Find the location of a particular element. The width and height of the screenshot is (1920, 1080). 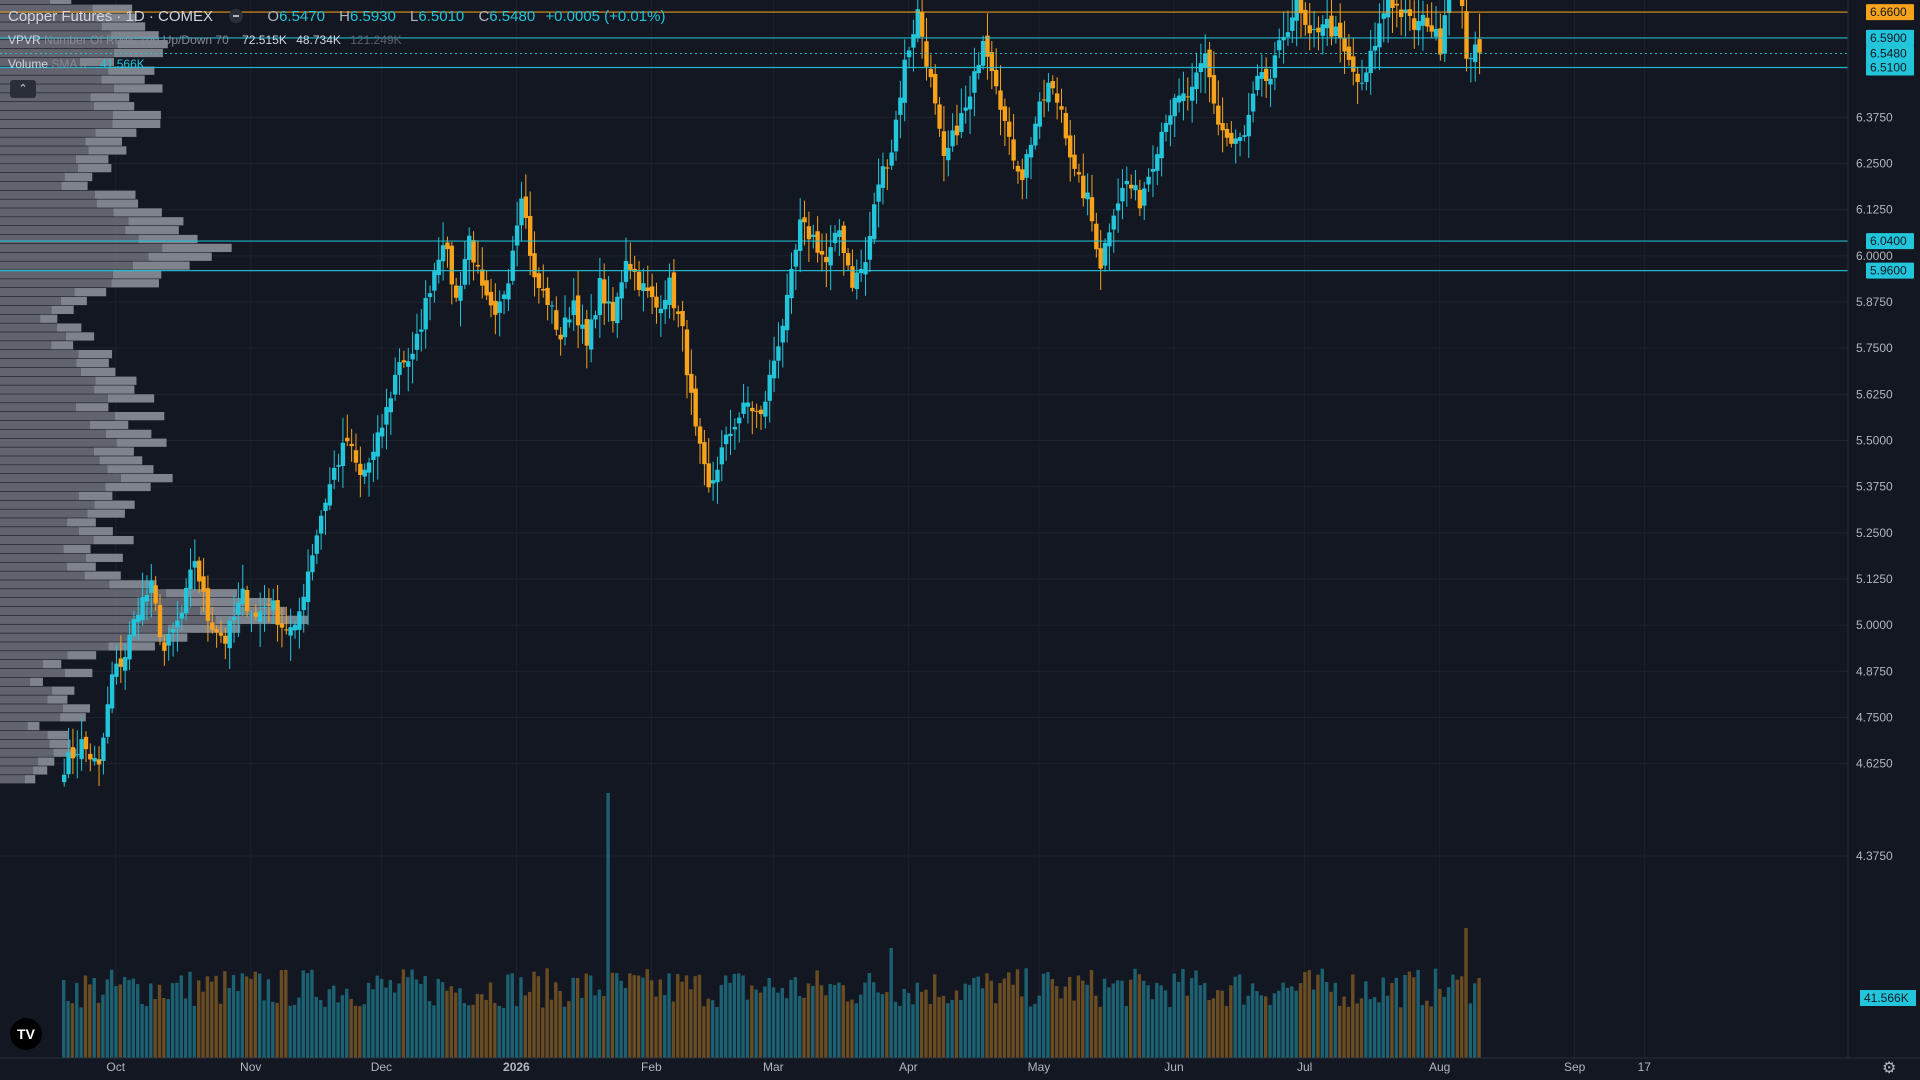

price-level-label: 5.9600 is located at coordinates (1888, 271).